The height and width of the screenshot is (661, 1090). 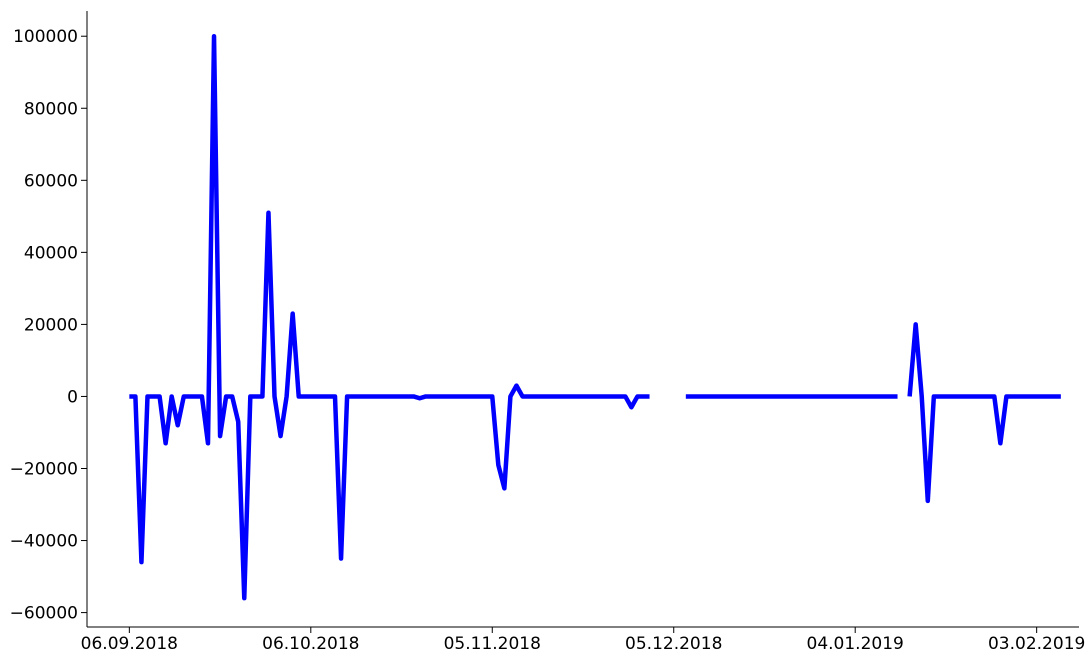 I want to click on x-tick-label: 05.11.2018, so click(x=492, y=644).